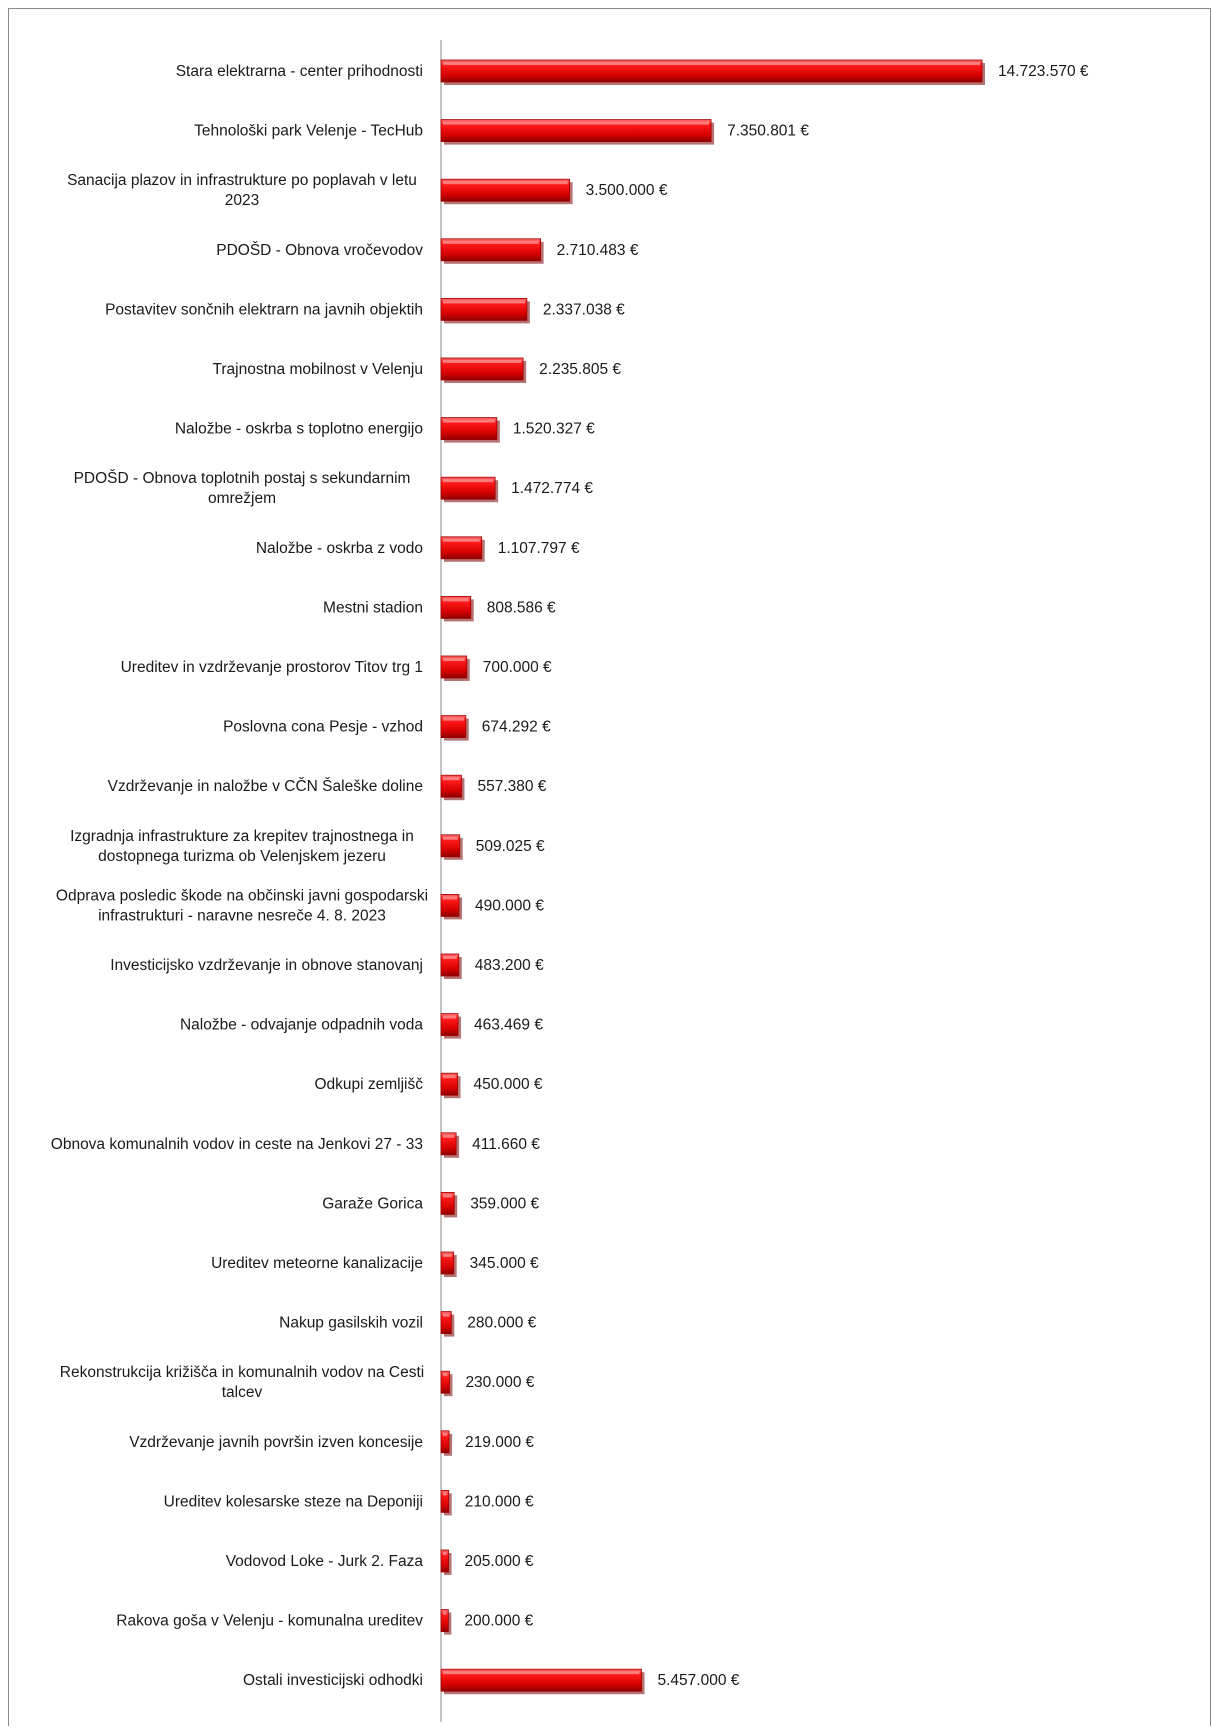 The height and width of the screenshot is (1728, 1213). Describe the element at coordinates (498, 1621) in the screenshot. I see `value-label: 200.000 €` at that location.